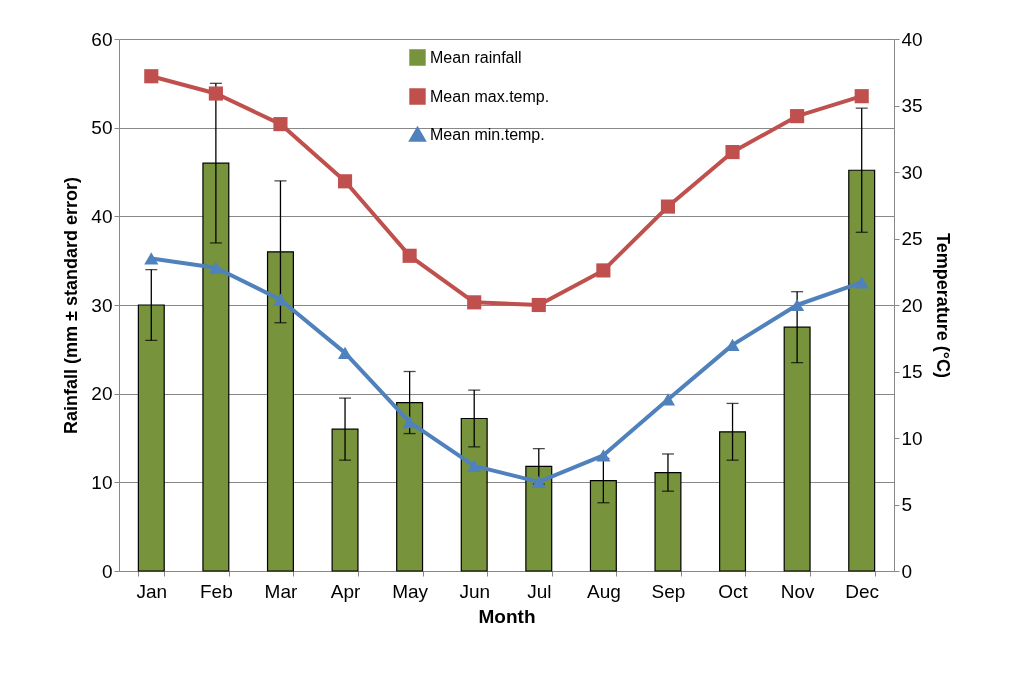 This screenshot has height=684, width=1016. What do you see at coordinates (912, 305) in the screenshot?
I see `y2-tick-label: 20` at bounding box center [912, 305].